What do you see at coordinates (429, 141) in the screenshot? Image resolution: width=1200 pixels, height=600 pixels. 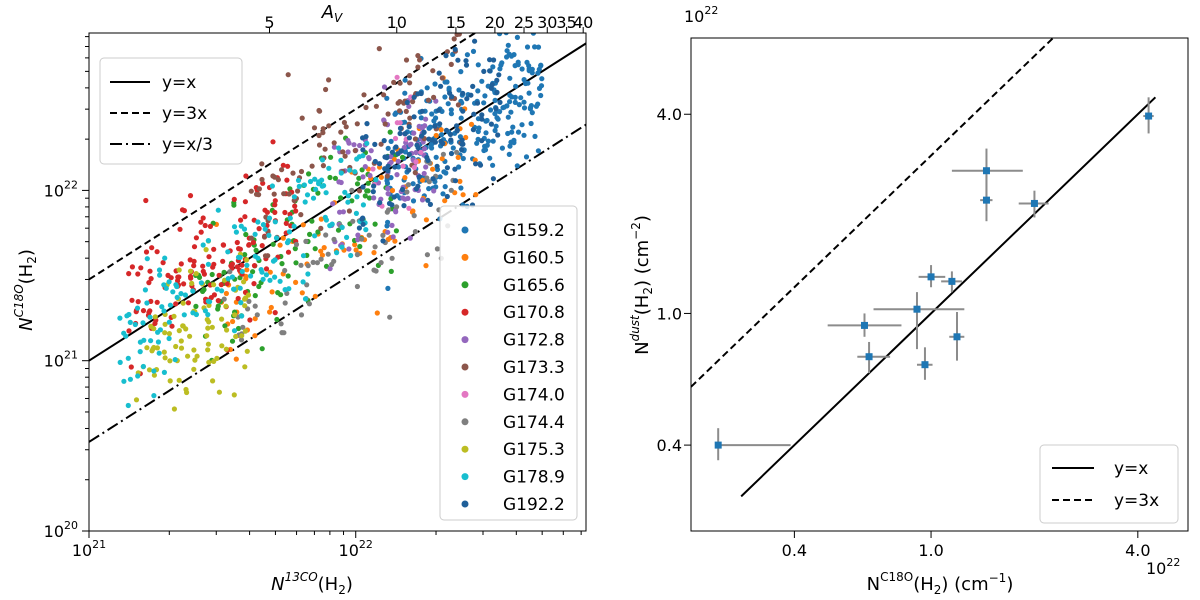 I see `series-G192.2` at bounding box center [429, 141].